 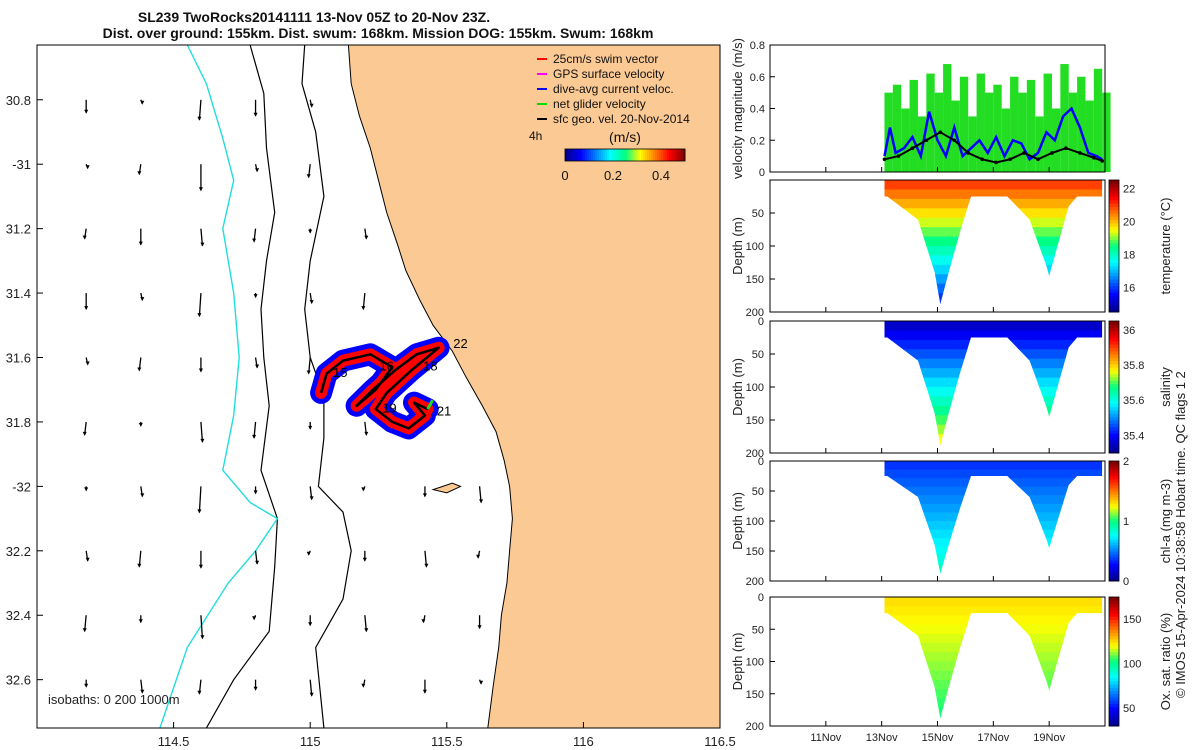 What do you see at coordinates (18, 100) in the screenshot?
I see `y-tick-label: 30.8` at bounding box center [18, 100].